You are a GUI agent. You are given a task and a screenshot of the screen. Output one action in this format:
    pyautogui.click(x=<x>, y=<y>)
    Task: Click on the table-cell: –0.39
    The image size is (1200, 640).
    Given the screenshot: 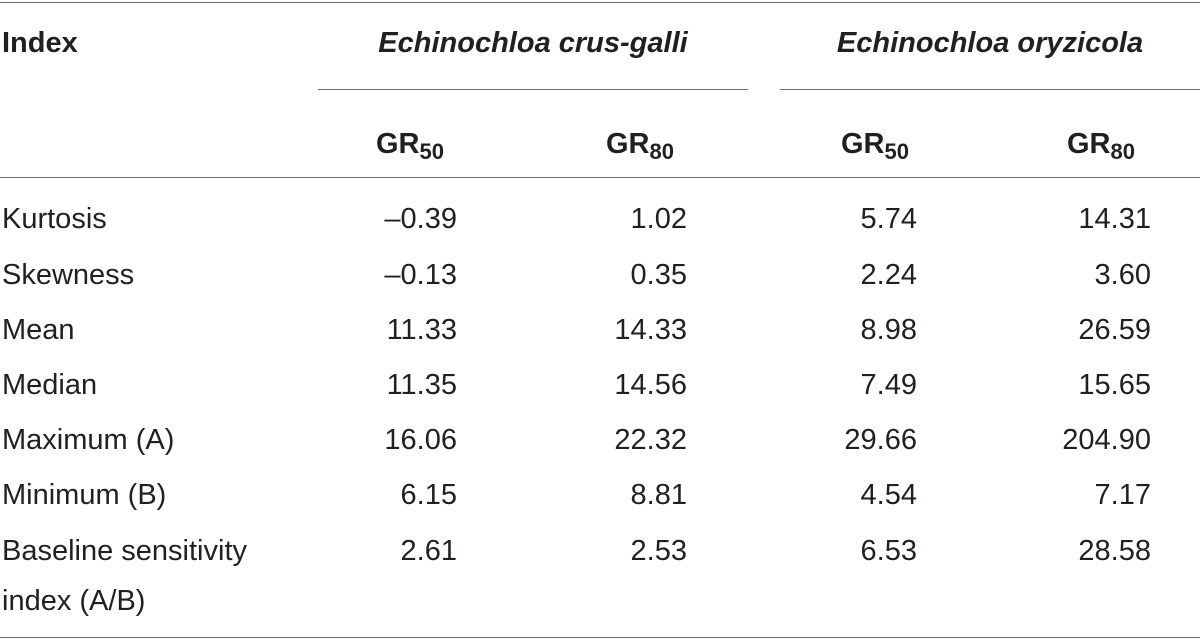 What is the action you would take?
    pyautogui.click(x=420, y=219)
    